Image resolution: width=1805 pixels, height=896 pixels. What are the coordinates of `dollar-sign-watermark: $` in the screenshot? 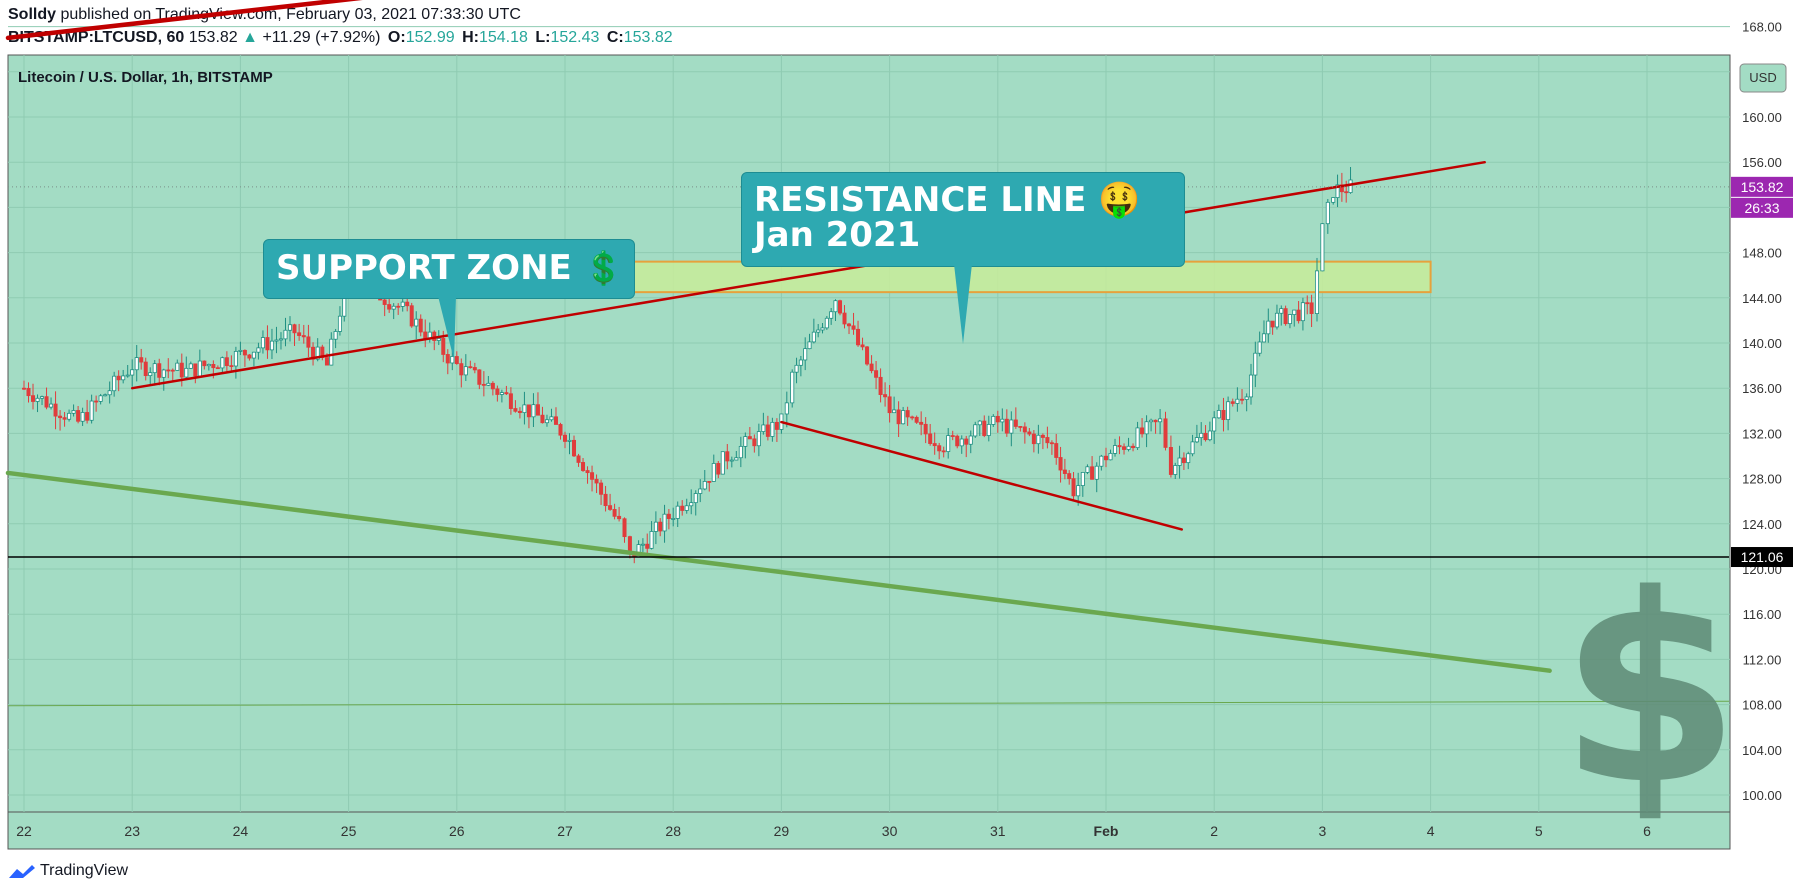 It's located at (1650, 691).